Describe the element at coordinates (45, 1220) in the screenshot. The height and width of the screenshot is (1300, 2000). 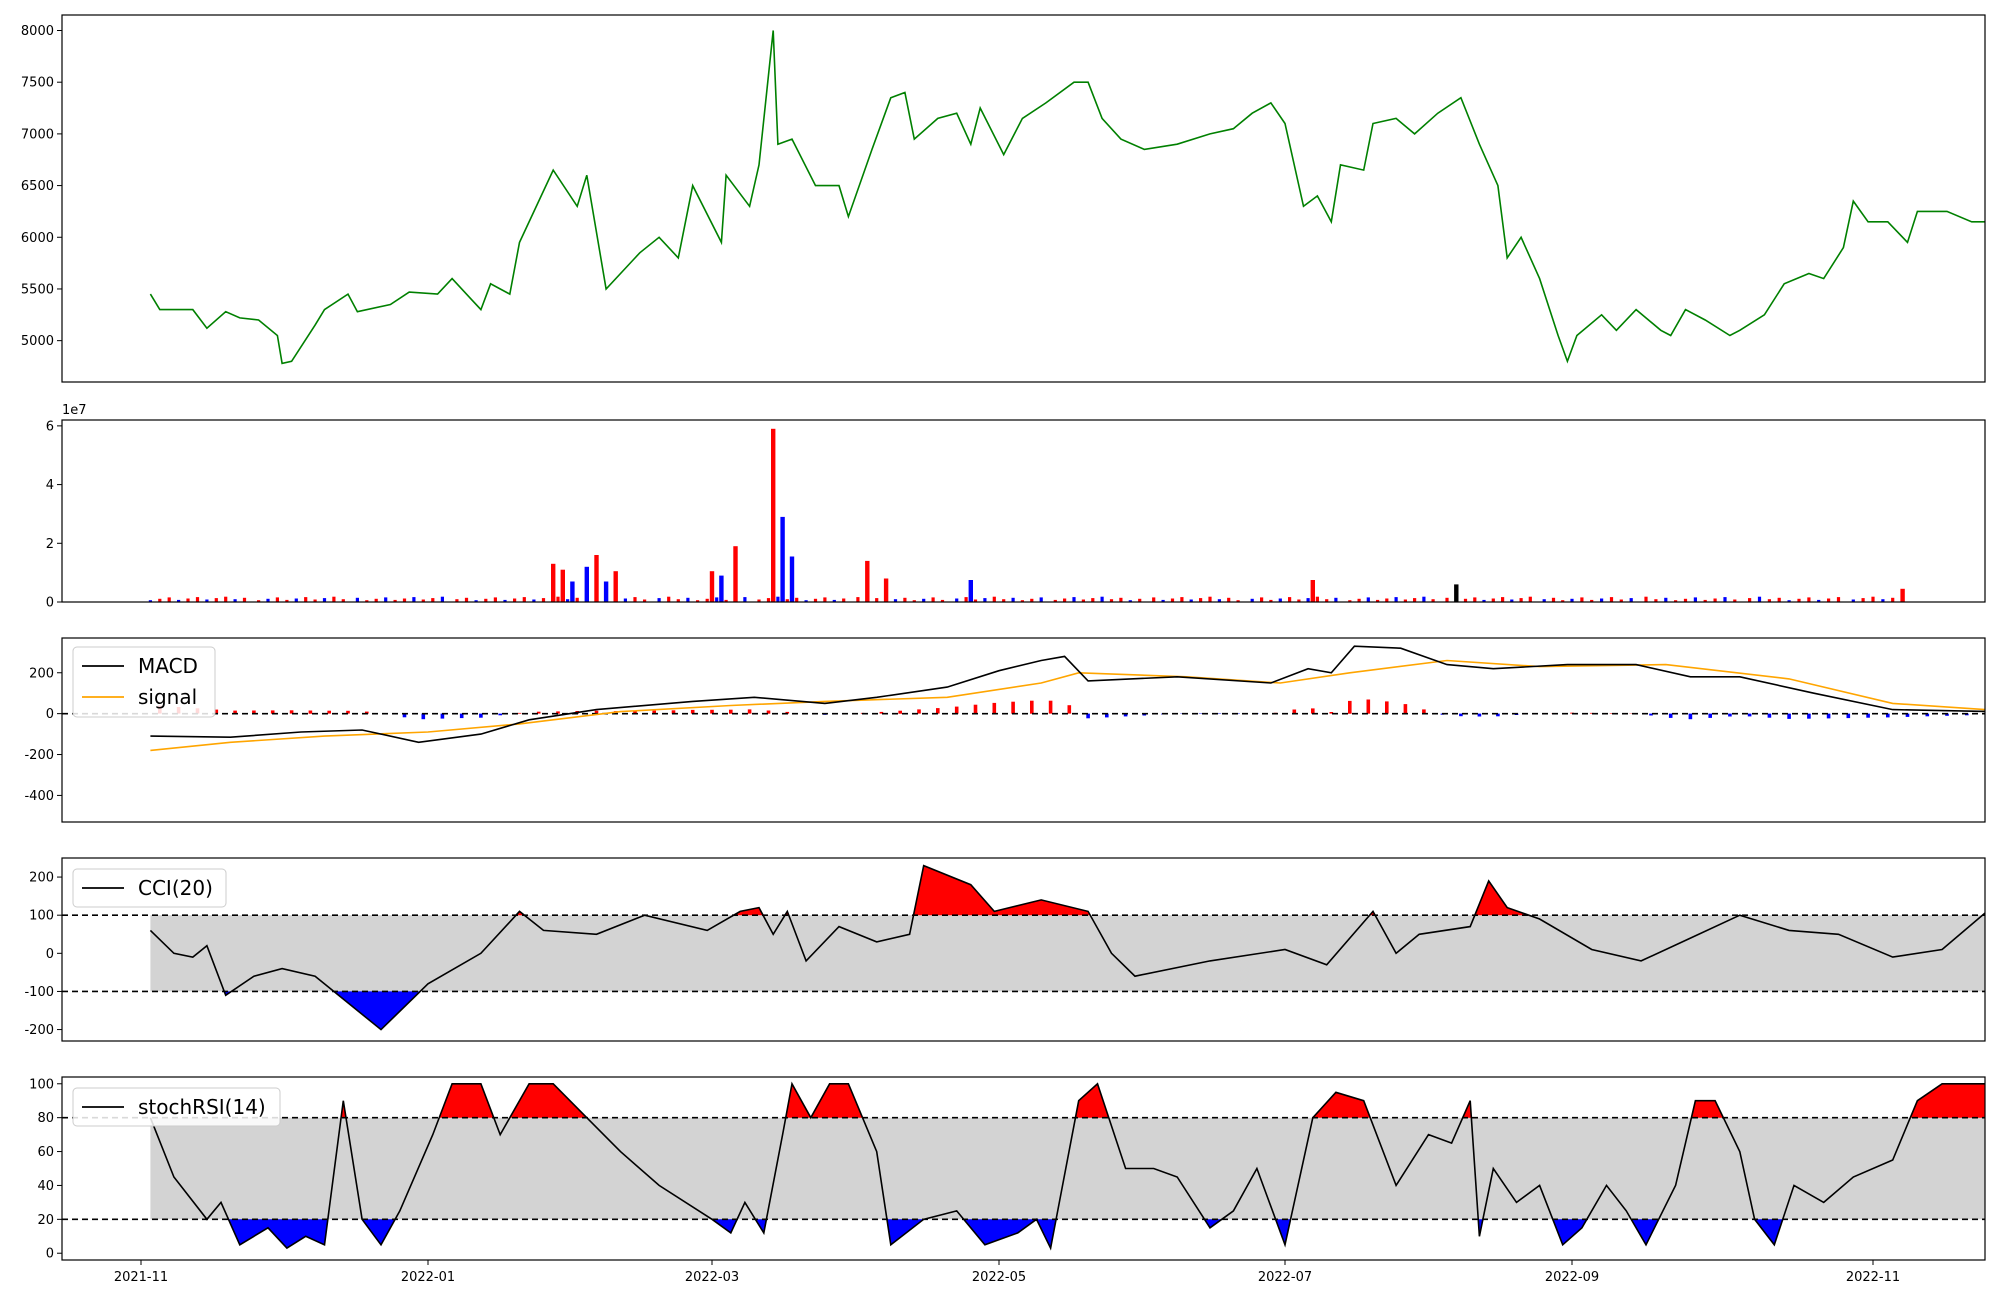
I see `y-tick-label: 20` at that location.